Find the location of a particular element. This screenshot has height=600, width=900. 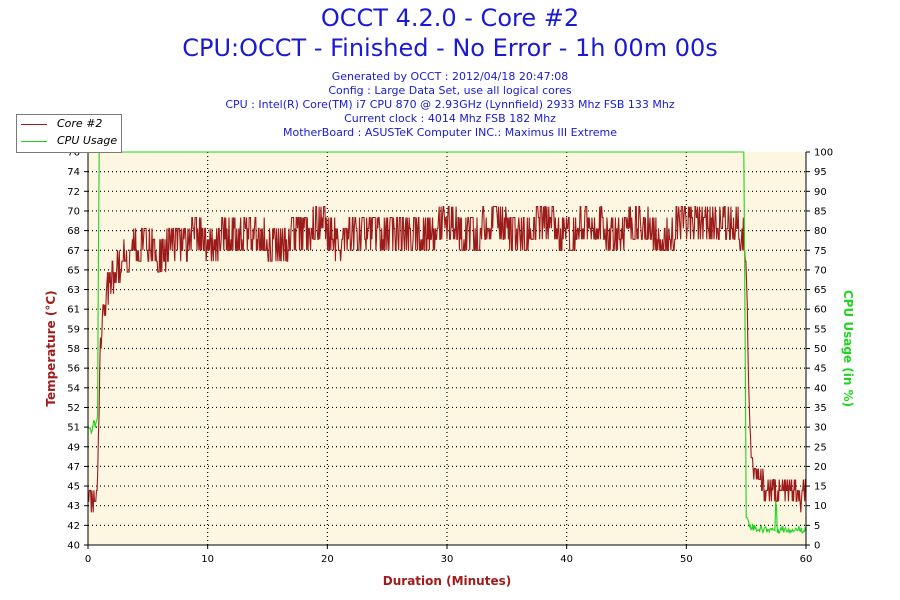

y-tick-label: 49 is located at coordinates (73, 447).